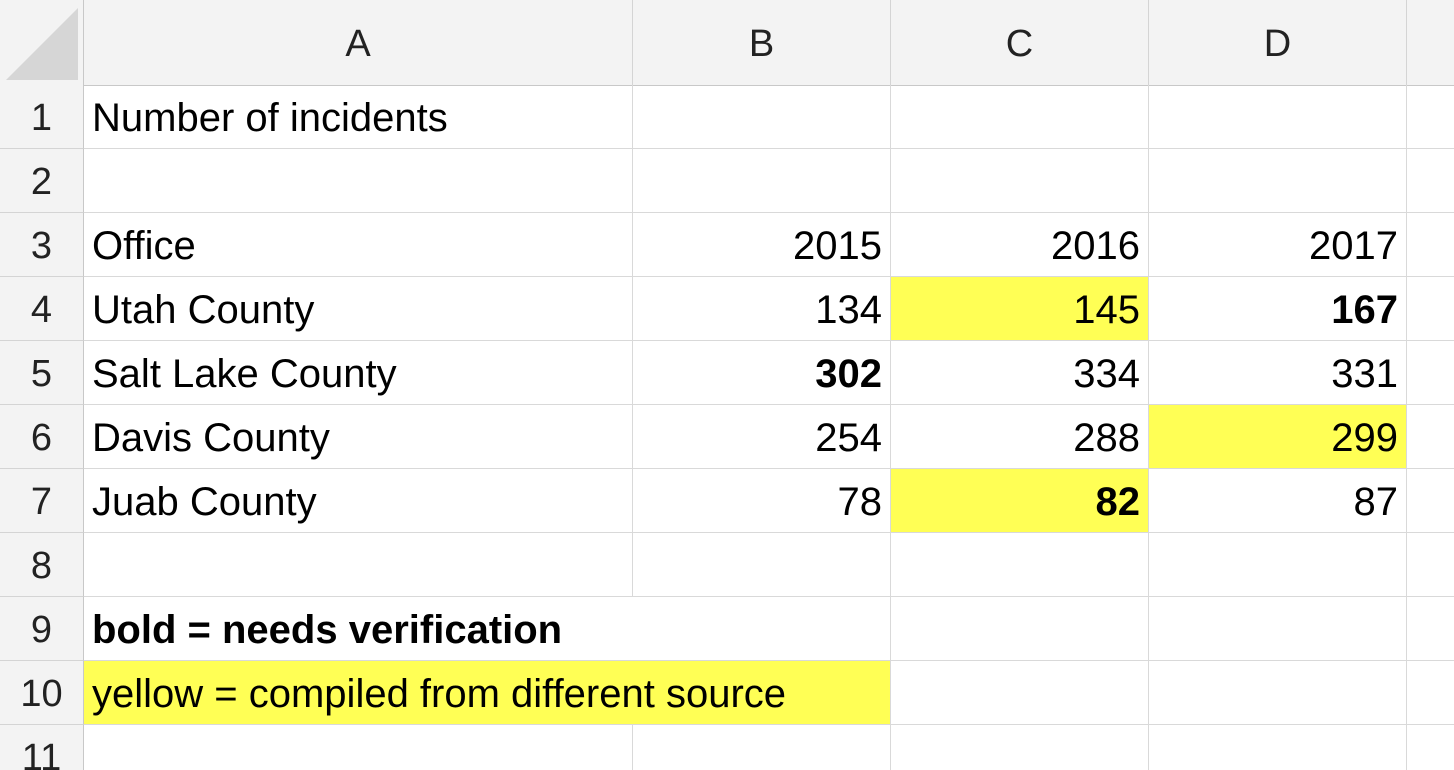 This screenshot has height=770, width=1454. Describe the element at coordinates (358, 181) in the screenshot. I see `cell-a2` at that location.